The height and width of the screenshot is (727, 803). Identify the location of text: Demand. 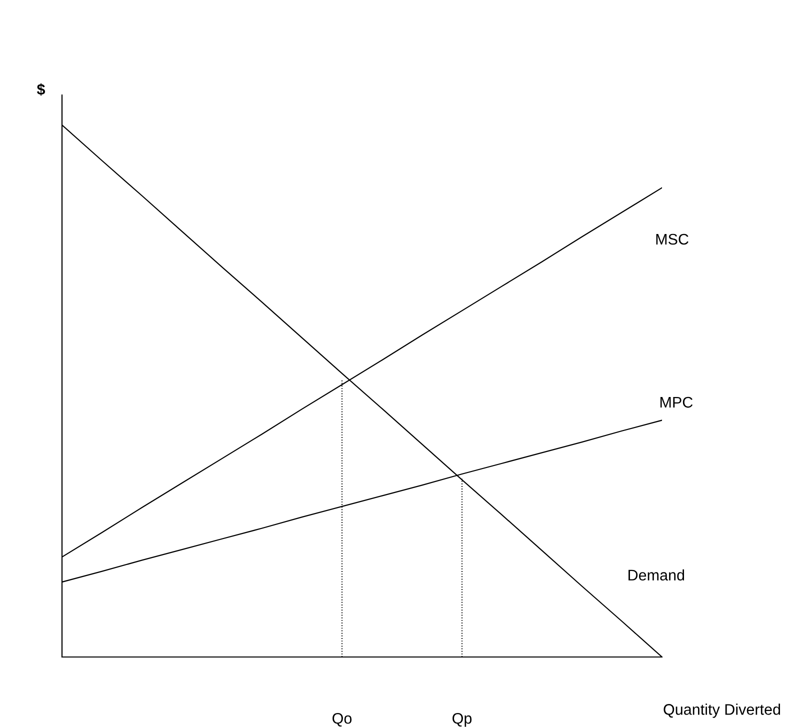
(656, 575).